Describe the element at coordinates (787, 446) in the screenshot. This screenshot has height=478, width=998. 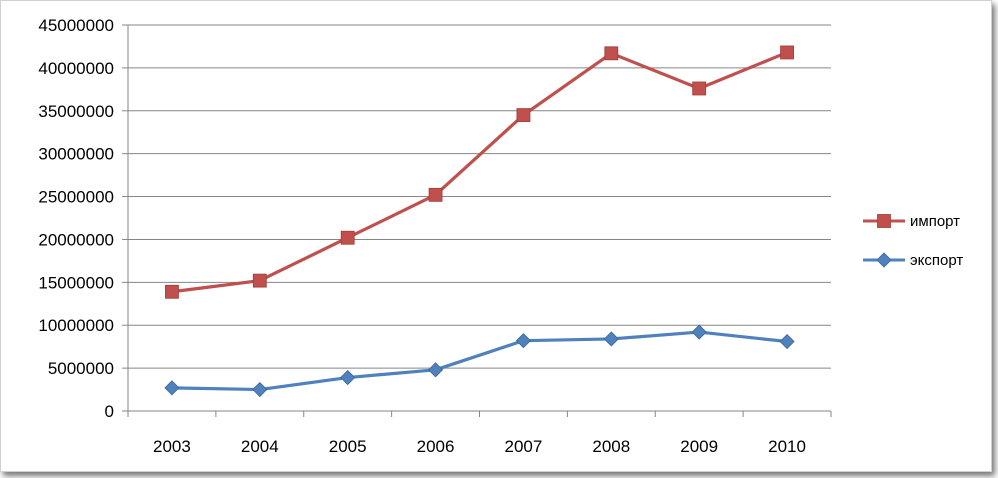
I see `x-tick-label: 2010` at that location.